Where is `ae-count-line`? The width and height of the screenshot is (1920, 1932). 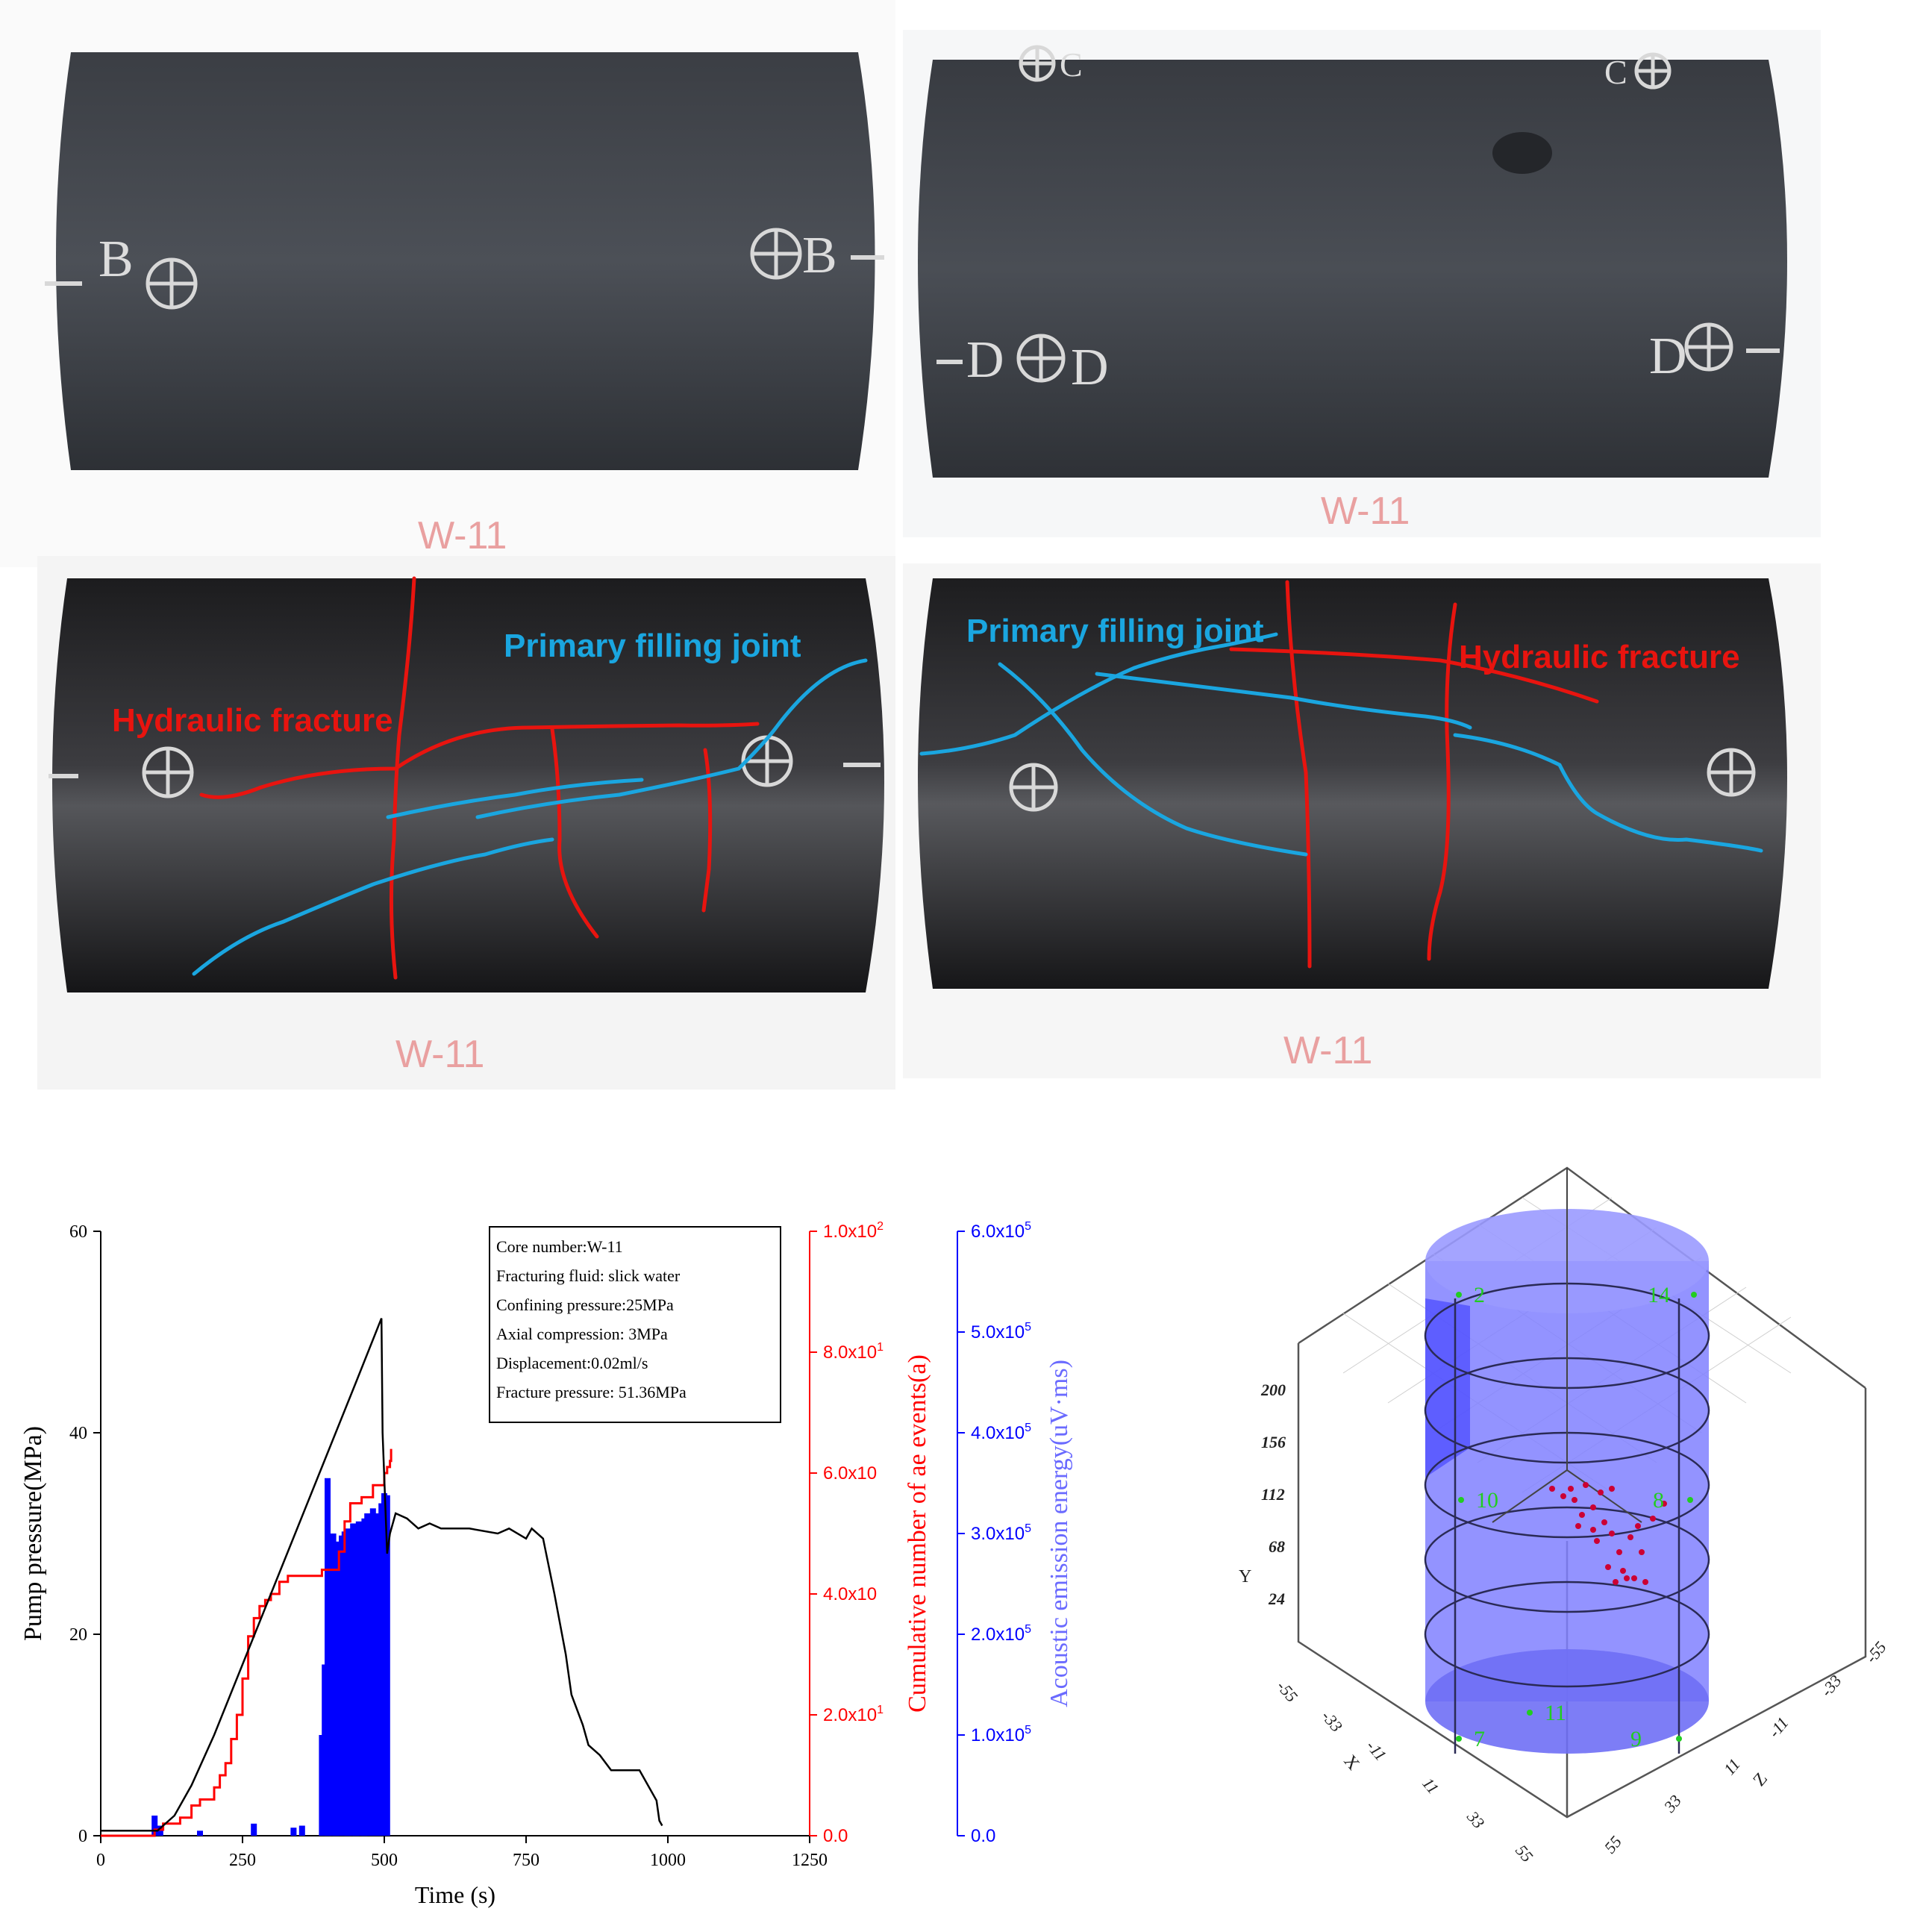 ae-count-line is located at coordinates (247, 1642).